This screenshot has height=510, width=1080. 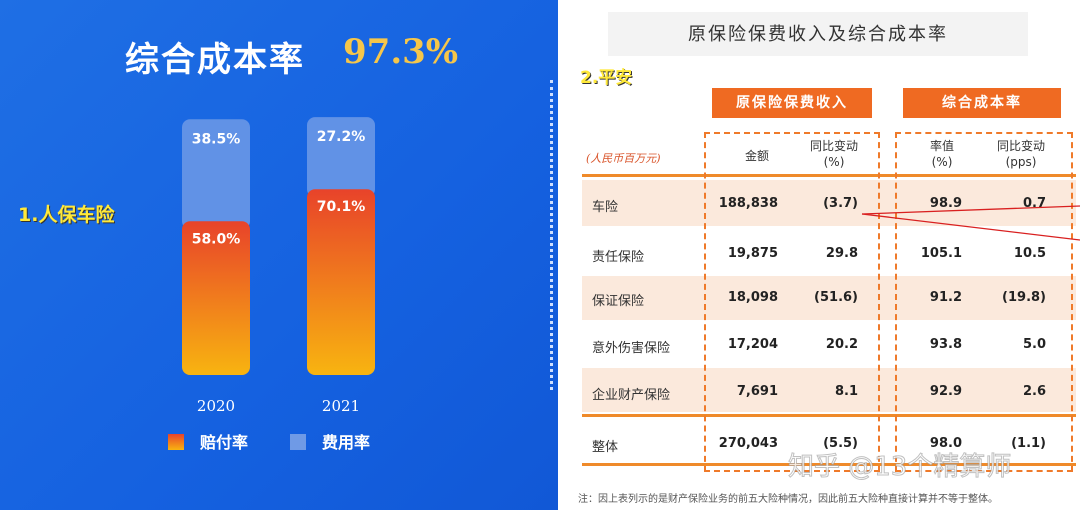 What do you see at coordinates (618, 257) in the screenshot?
I see `row-label: 责任保险` at bounding box center [618, 257].